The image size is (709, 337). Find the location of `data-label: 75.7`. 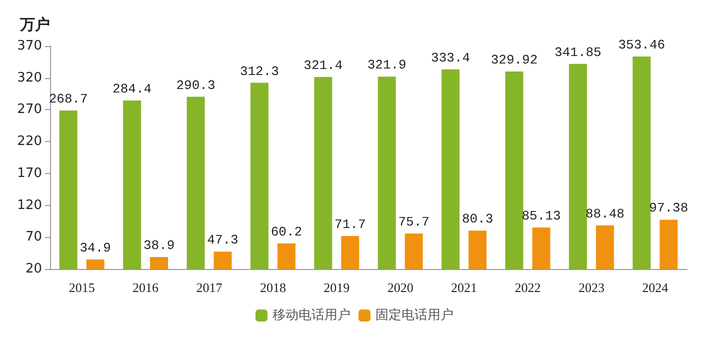

data-label: 75.7 is located at coordinates (414, 222).